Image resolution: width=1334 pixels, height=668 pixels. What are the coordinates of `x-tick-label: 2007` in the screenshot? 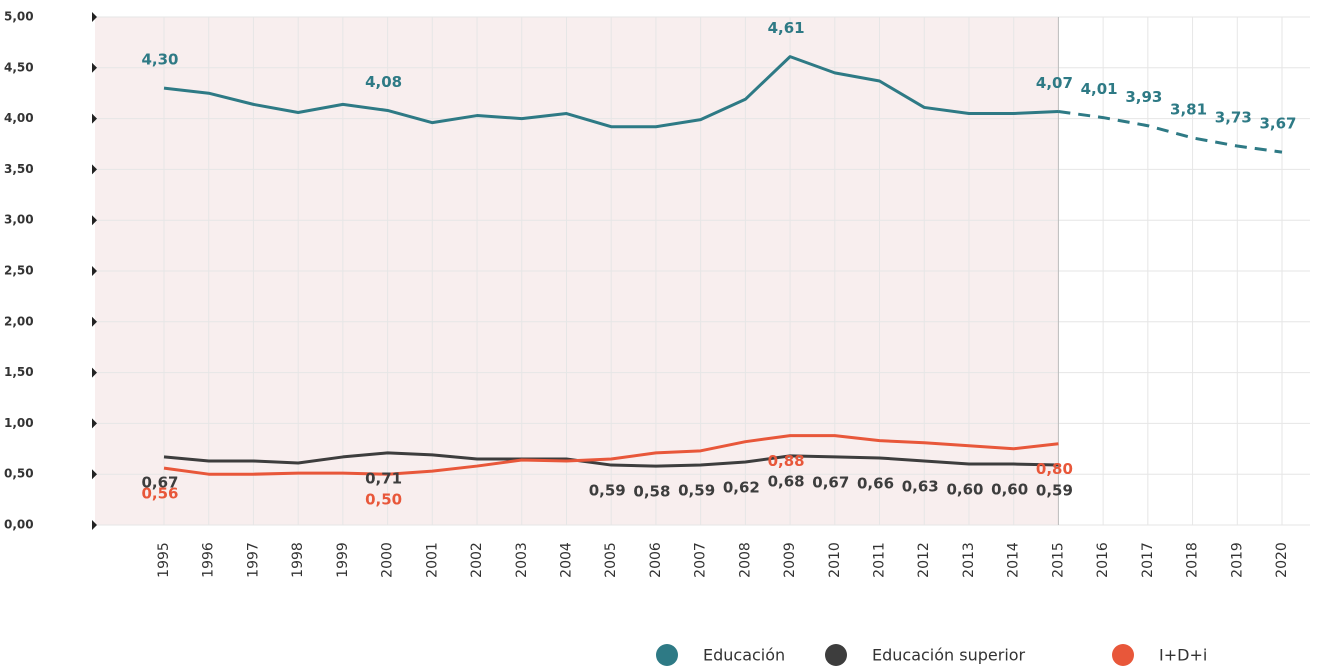 It's located at (701, 560).